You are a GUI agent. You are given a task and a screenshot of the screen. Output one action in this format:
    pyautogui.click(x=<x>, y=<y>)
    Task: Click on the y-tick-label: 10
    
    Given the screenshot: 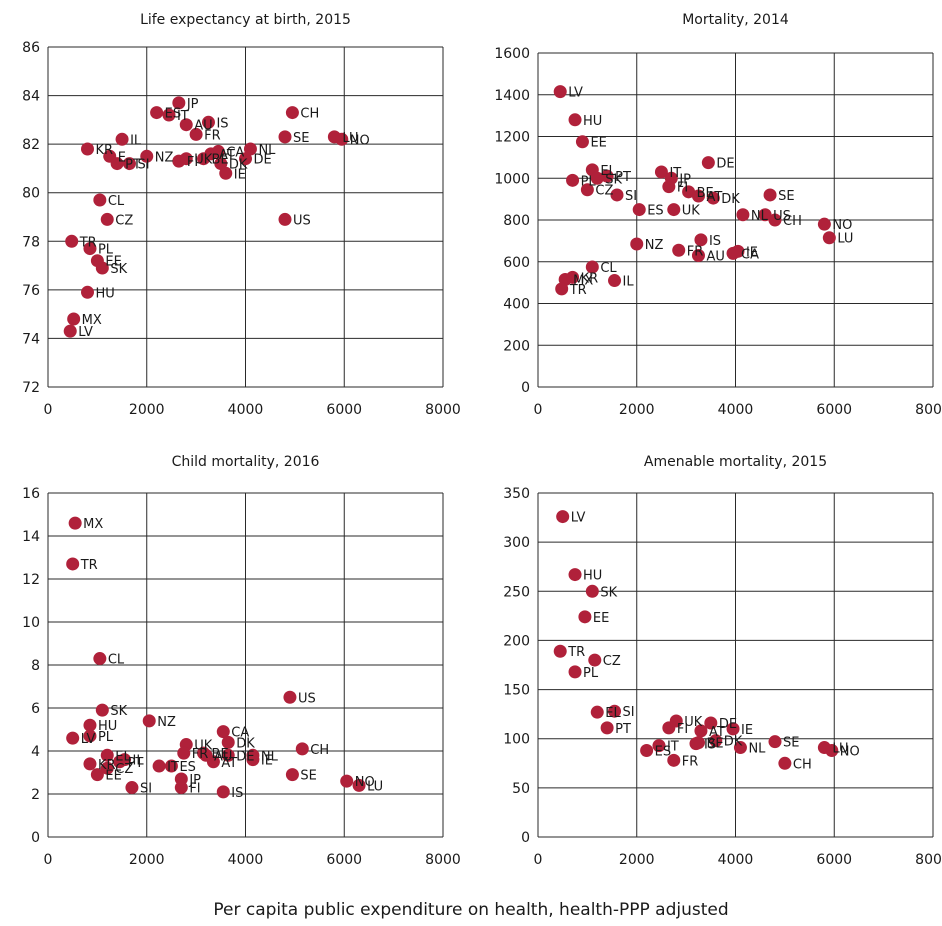 What is the action you would take?
    pyautogui.click(x=31, y=623)
    